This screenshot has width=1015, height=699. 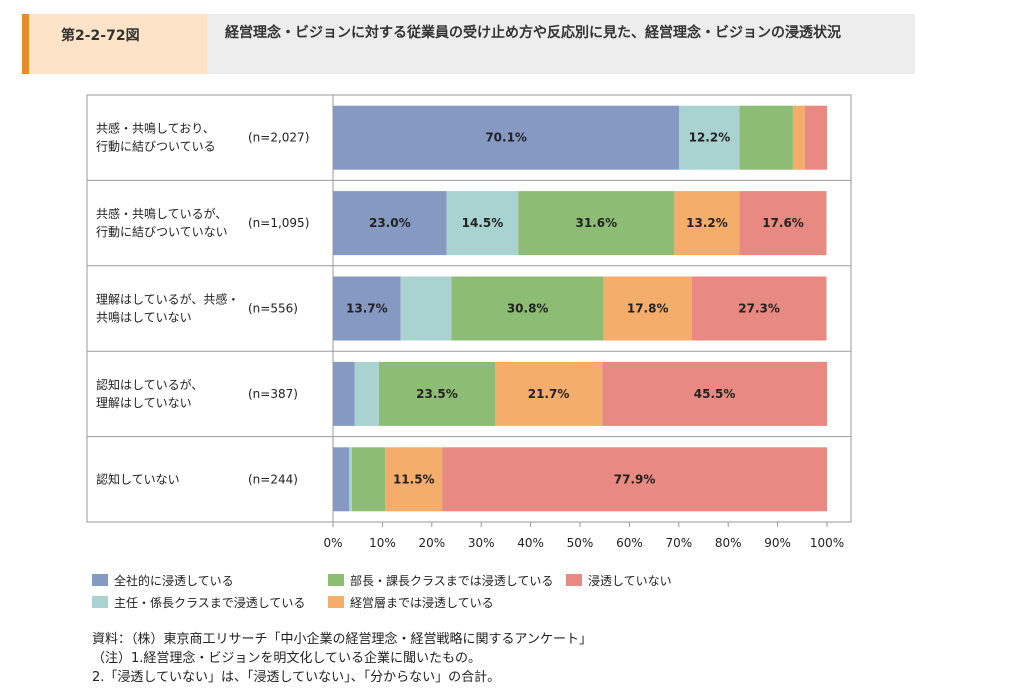 I want to click on data-label: 70.1%, so click(x=506, y=138).